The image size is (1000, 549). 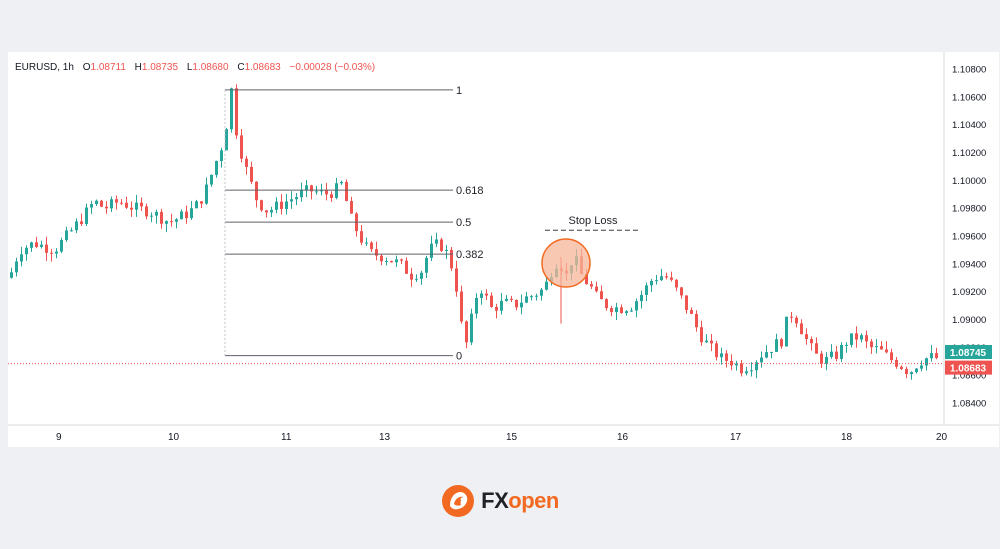 What do you see at coordinates (68, 67) in the screenshot?
I see `timeframe-label: 1h` at bounding box center [68, 67].